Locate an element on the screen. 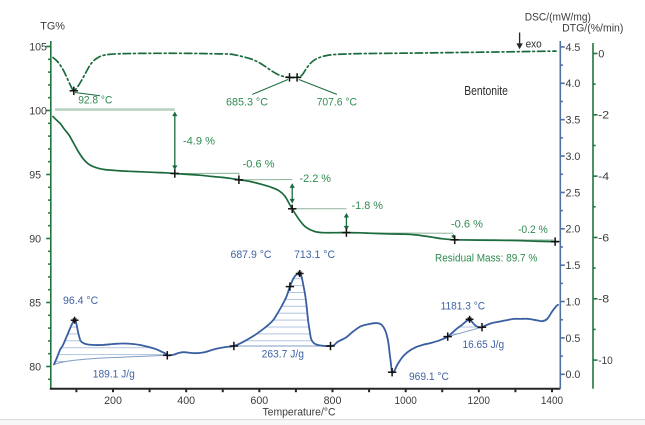  svg-text: -2 is located at coordinates (603, 116).